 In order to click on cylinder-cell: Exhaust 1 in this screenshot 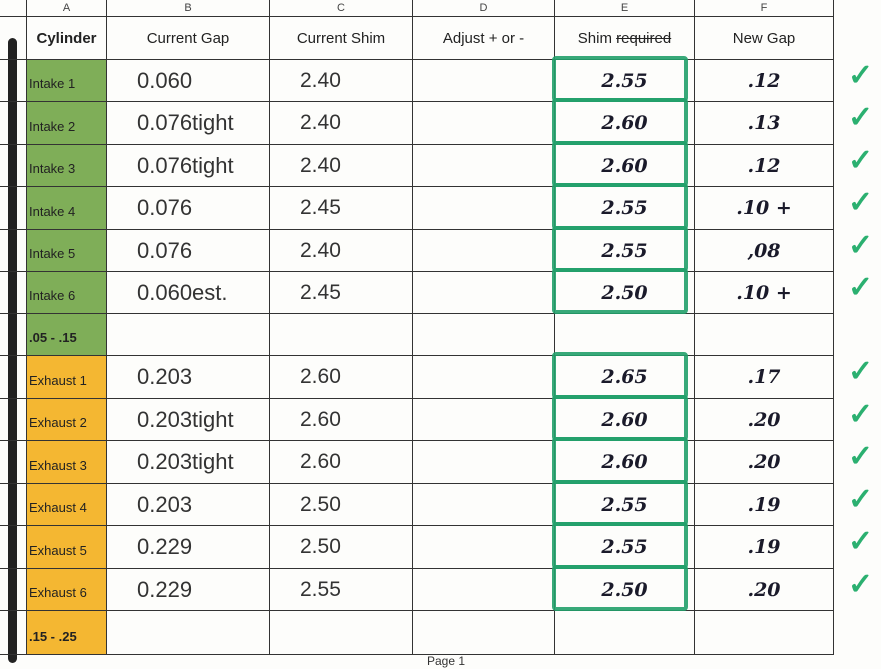, I will do `click(67, 377)`.